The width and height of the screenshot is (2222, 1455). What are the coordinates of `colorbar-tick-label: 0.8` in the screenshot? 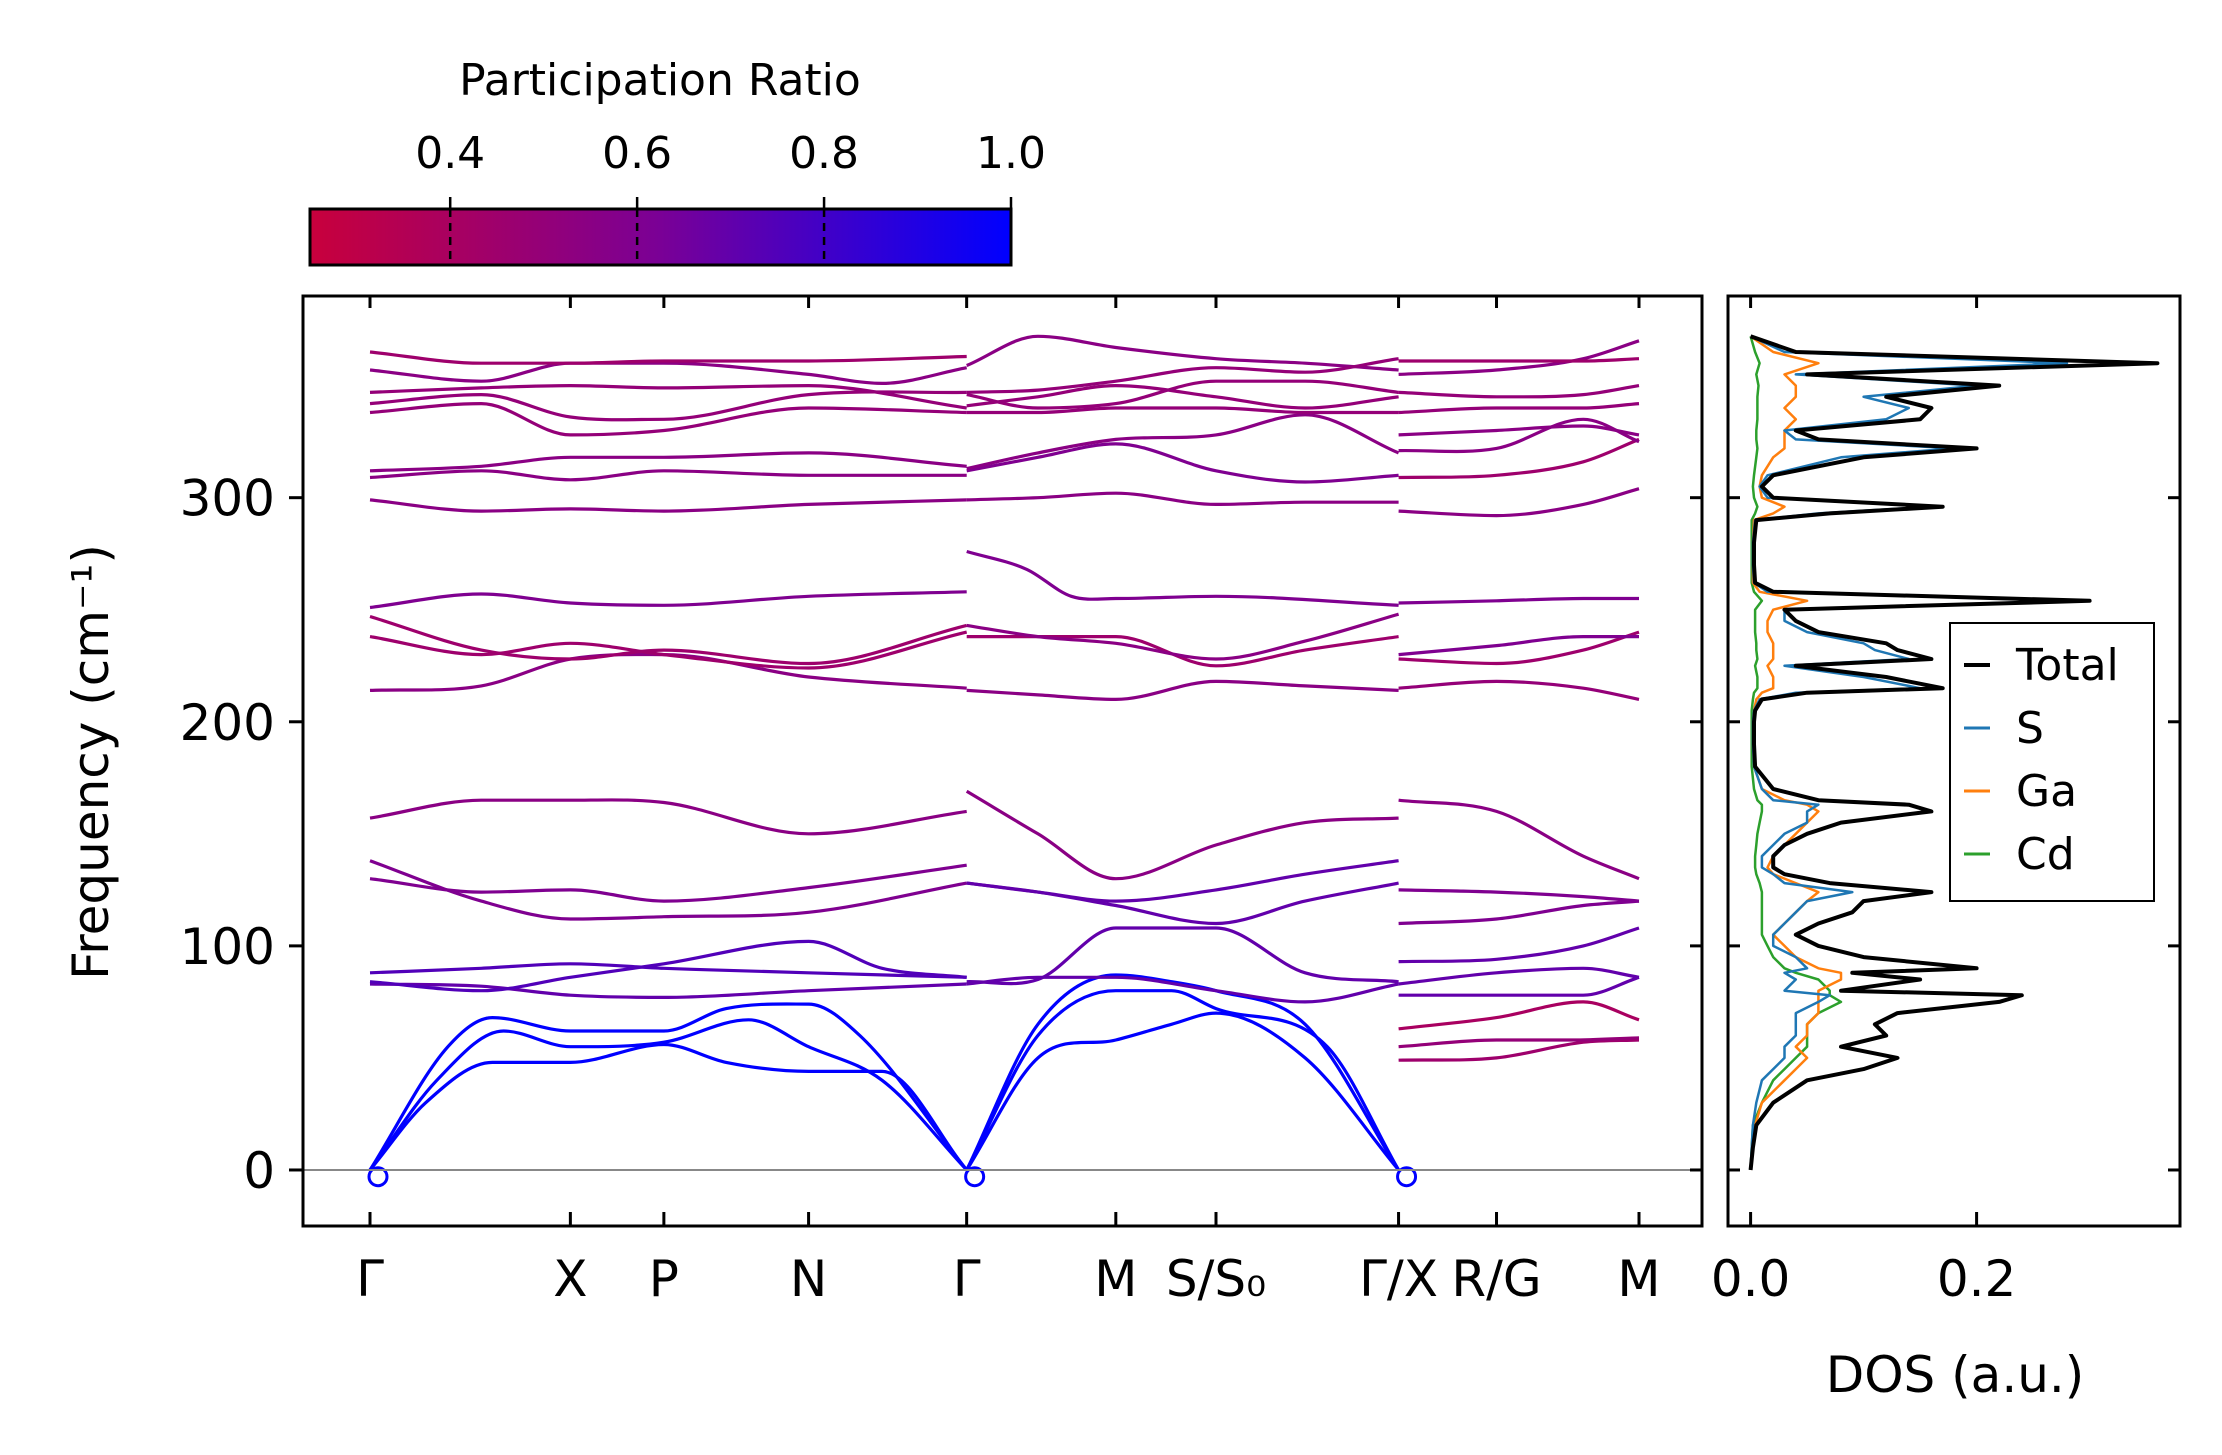 It's located at (824, 153).